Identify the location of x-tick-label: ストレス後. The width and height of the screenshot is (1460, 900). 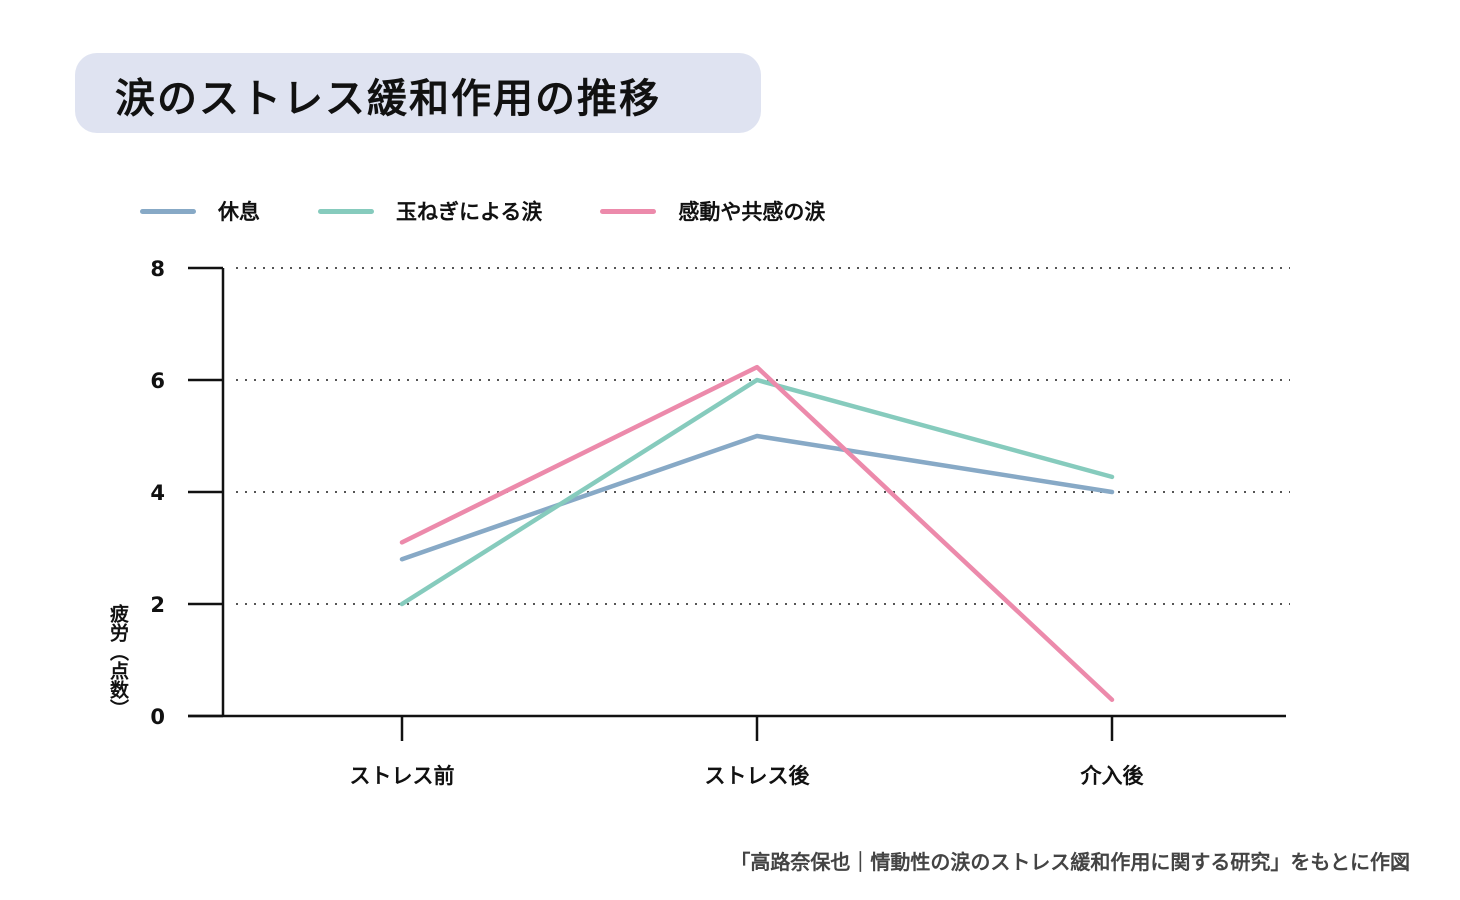
(758, 776).